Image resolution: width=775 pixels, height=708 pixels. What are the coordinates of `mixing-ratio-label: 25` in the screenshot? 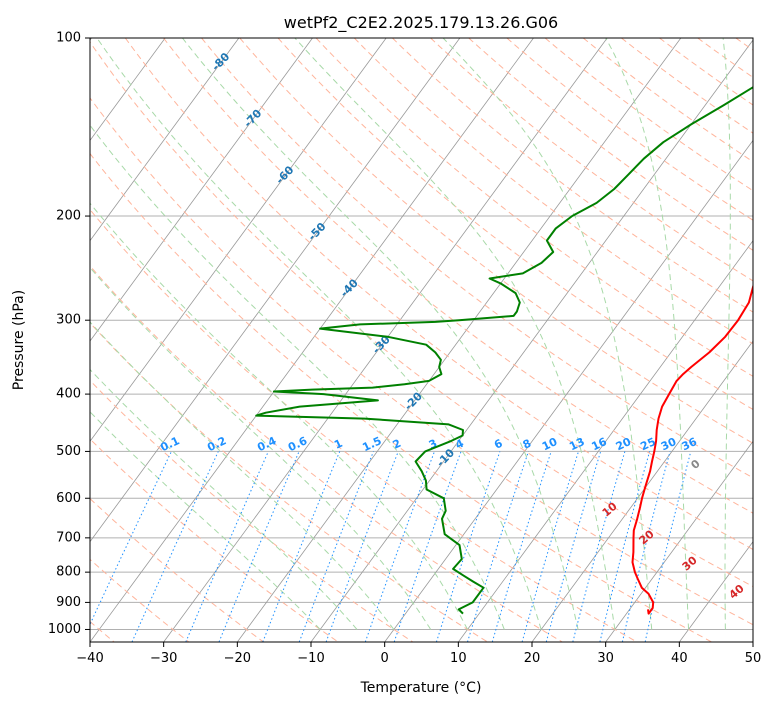 It's located at (647, 444).